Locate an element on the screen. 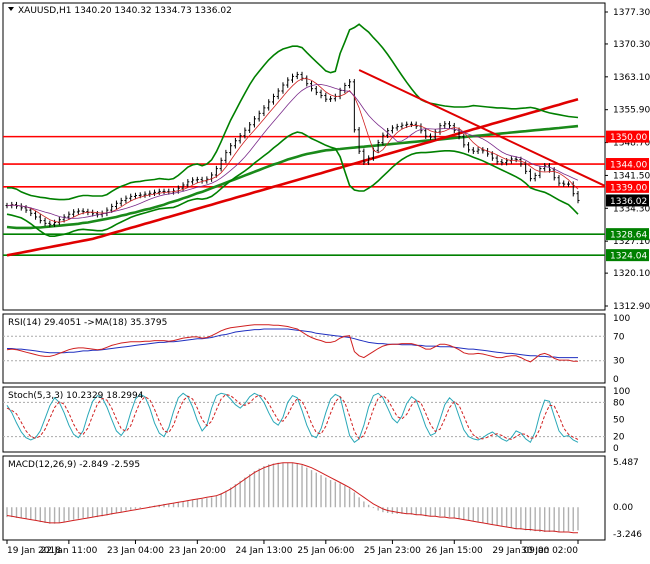 The width and height of the screenshot is (650, 564). level-badge-label: 1344.00 is located at coordinates (628, 166).